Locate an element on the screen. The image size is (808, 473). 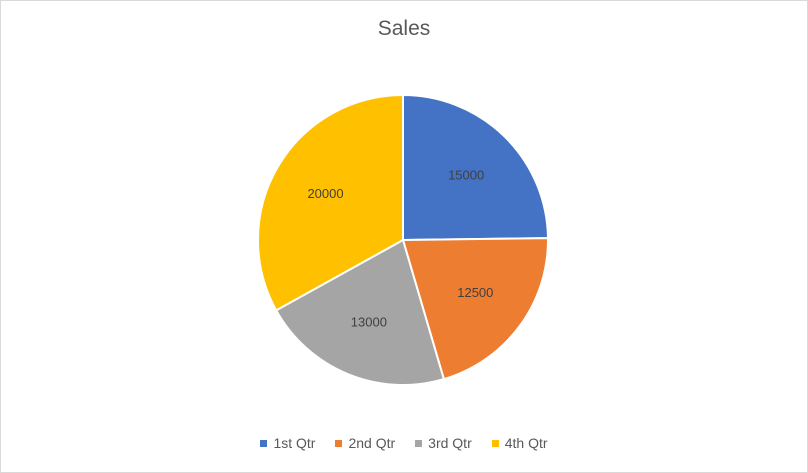
legend-item-2nd-qtr: 2nd Qtr is located at coordinates (365, 443).